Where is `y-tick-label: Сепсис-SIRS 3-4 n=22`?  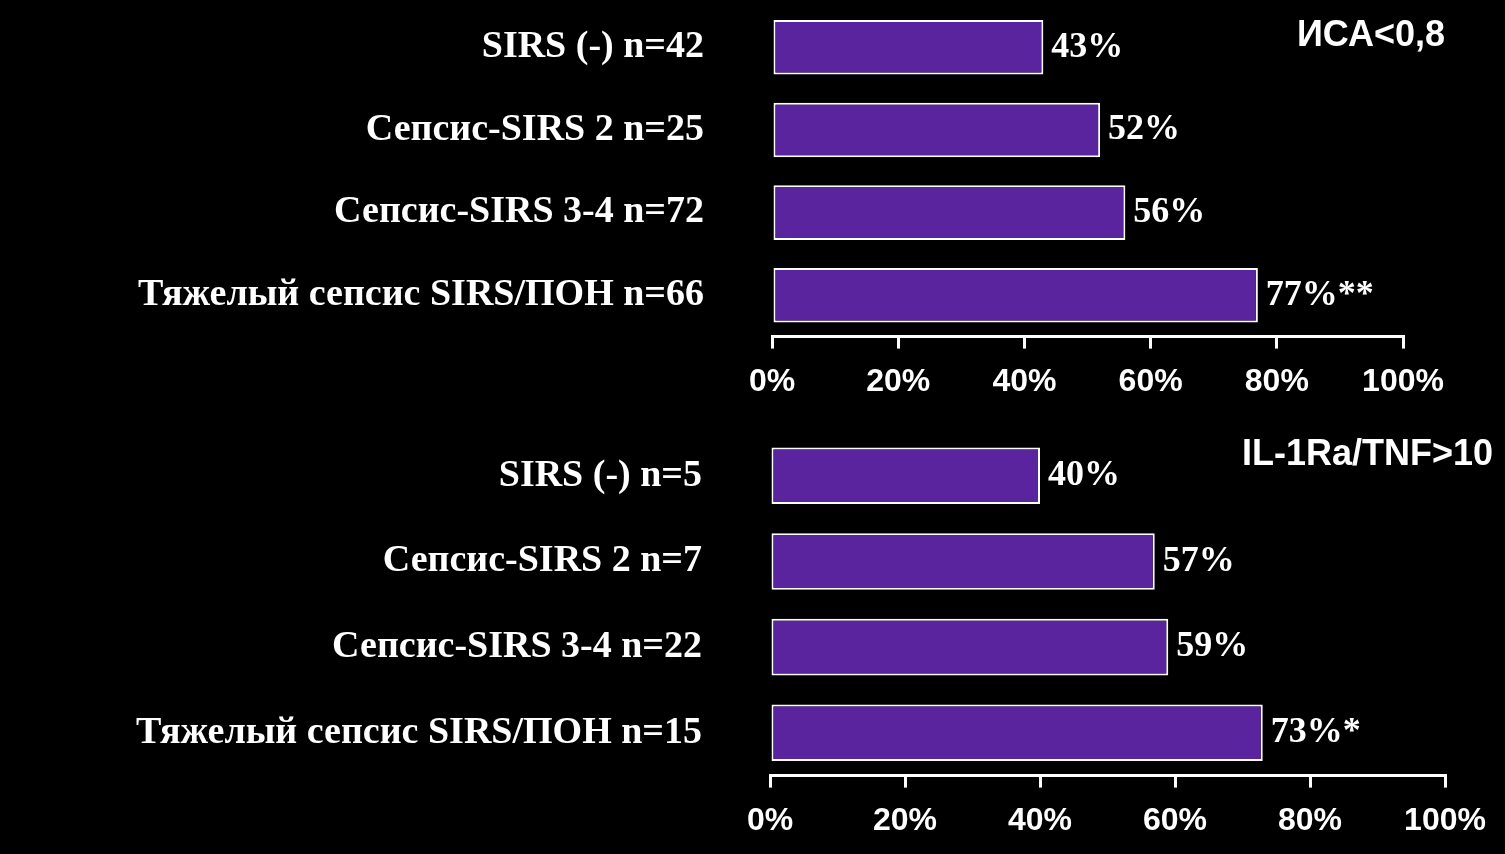
y-tick-label: Сепсис-SIRS 3-4 n=22 is located at coordinates (517, 643).